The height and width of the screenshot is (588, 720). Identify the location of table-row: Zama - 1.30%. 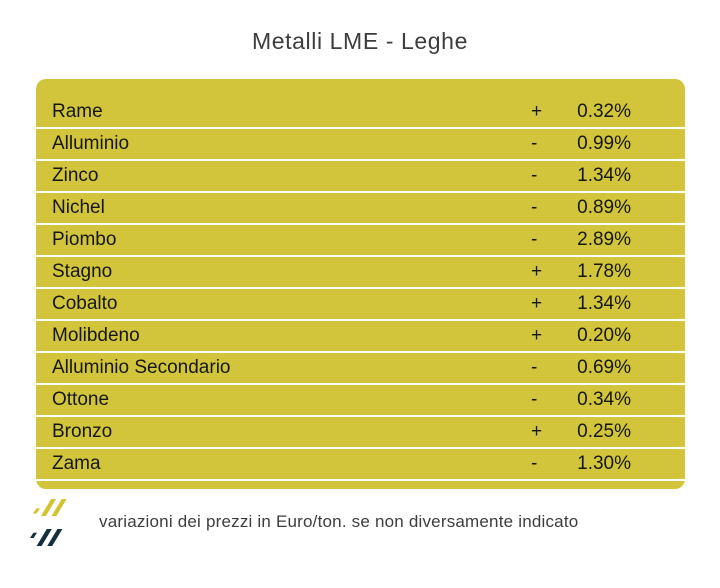
(360, 465).